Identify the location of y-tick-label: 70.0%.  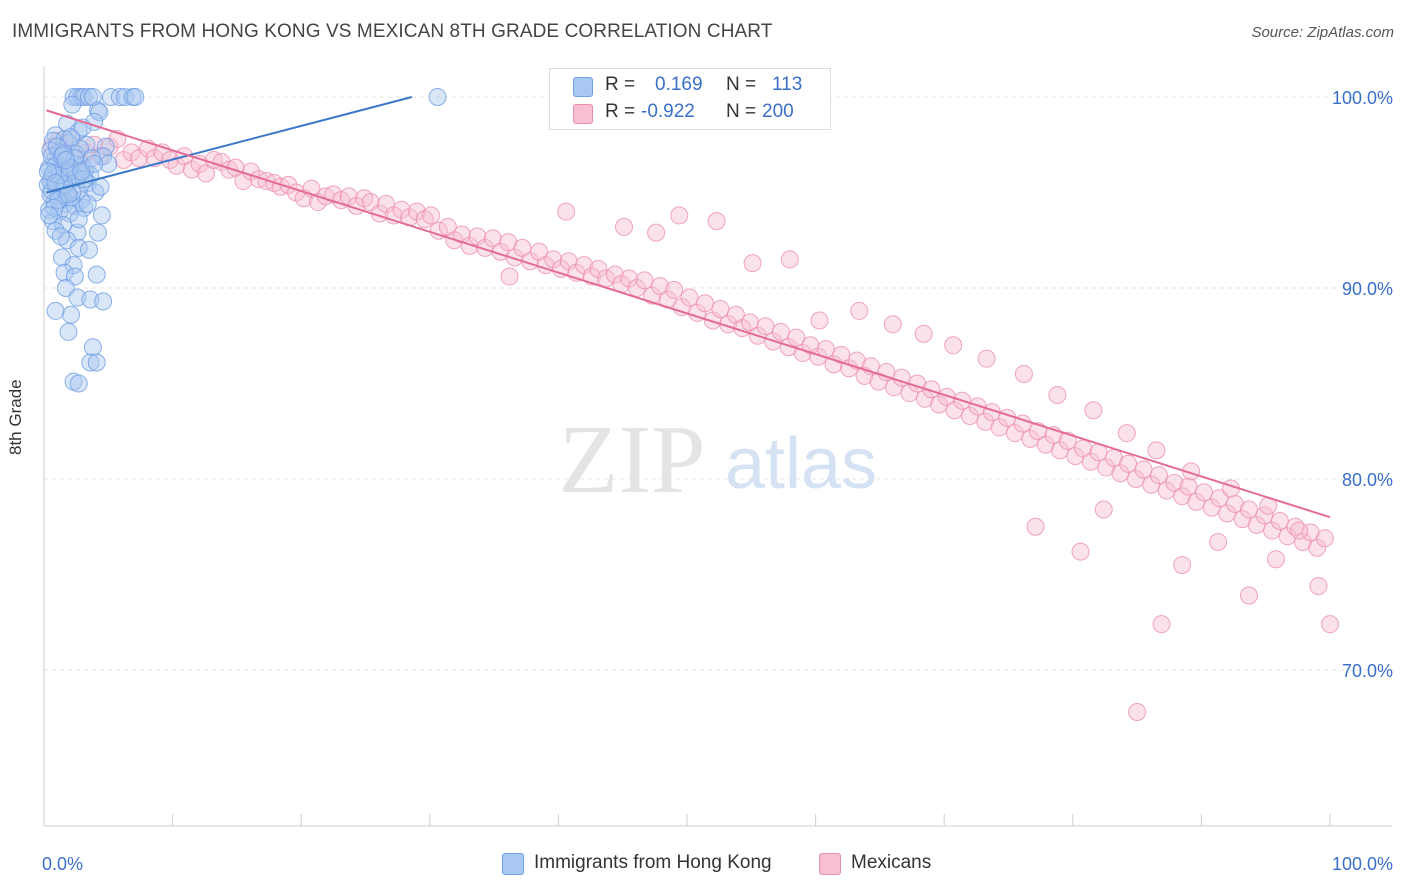
(1367, 671).